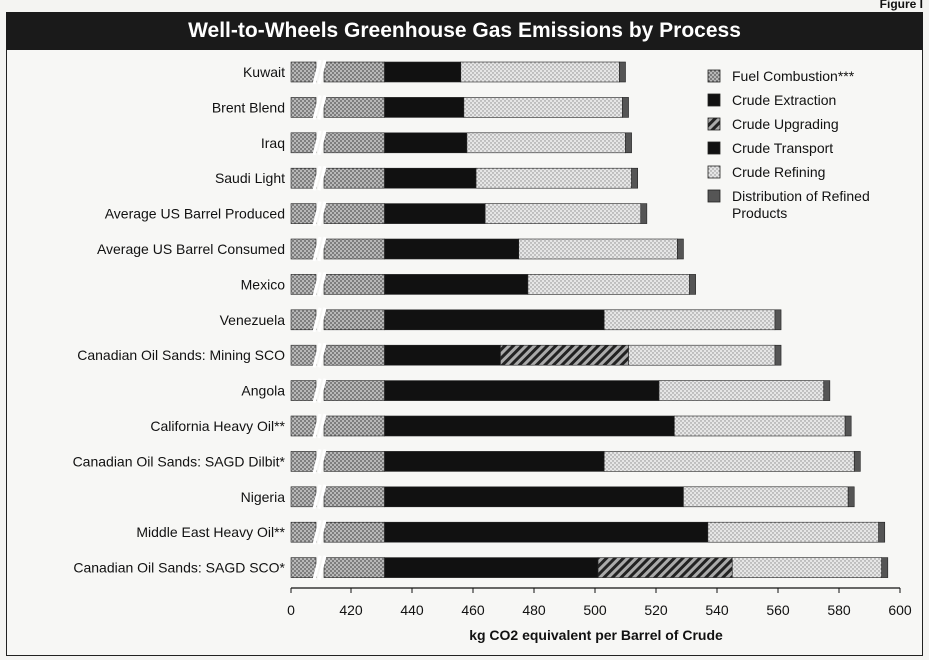 The image size is (929, 660). I want to click on legend-label: Crude Transport, so click(782, 148).